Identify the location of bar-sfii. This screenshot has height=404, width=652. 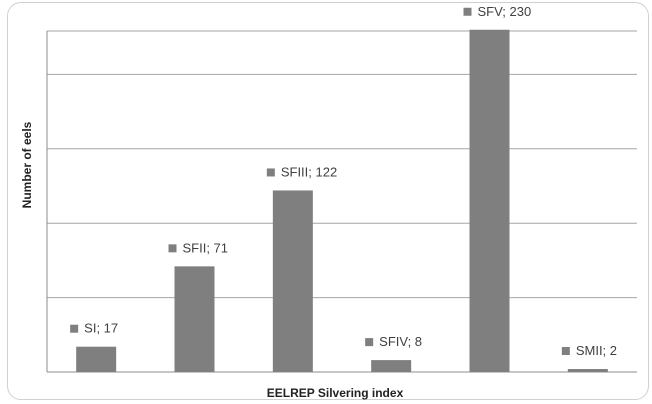
(194, 319).